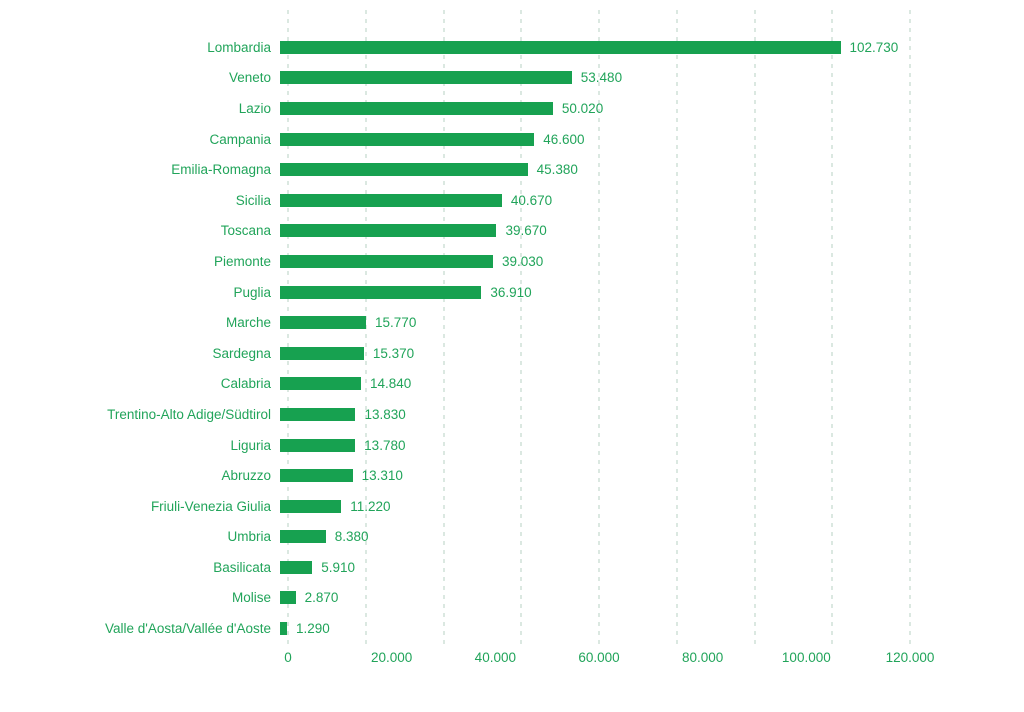 Image resolution: width=1024 pixels, height=712 pixels. I want to click on value-label: 2.870, so click(321, 598).